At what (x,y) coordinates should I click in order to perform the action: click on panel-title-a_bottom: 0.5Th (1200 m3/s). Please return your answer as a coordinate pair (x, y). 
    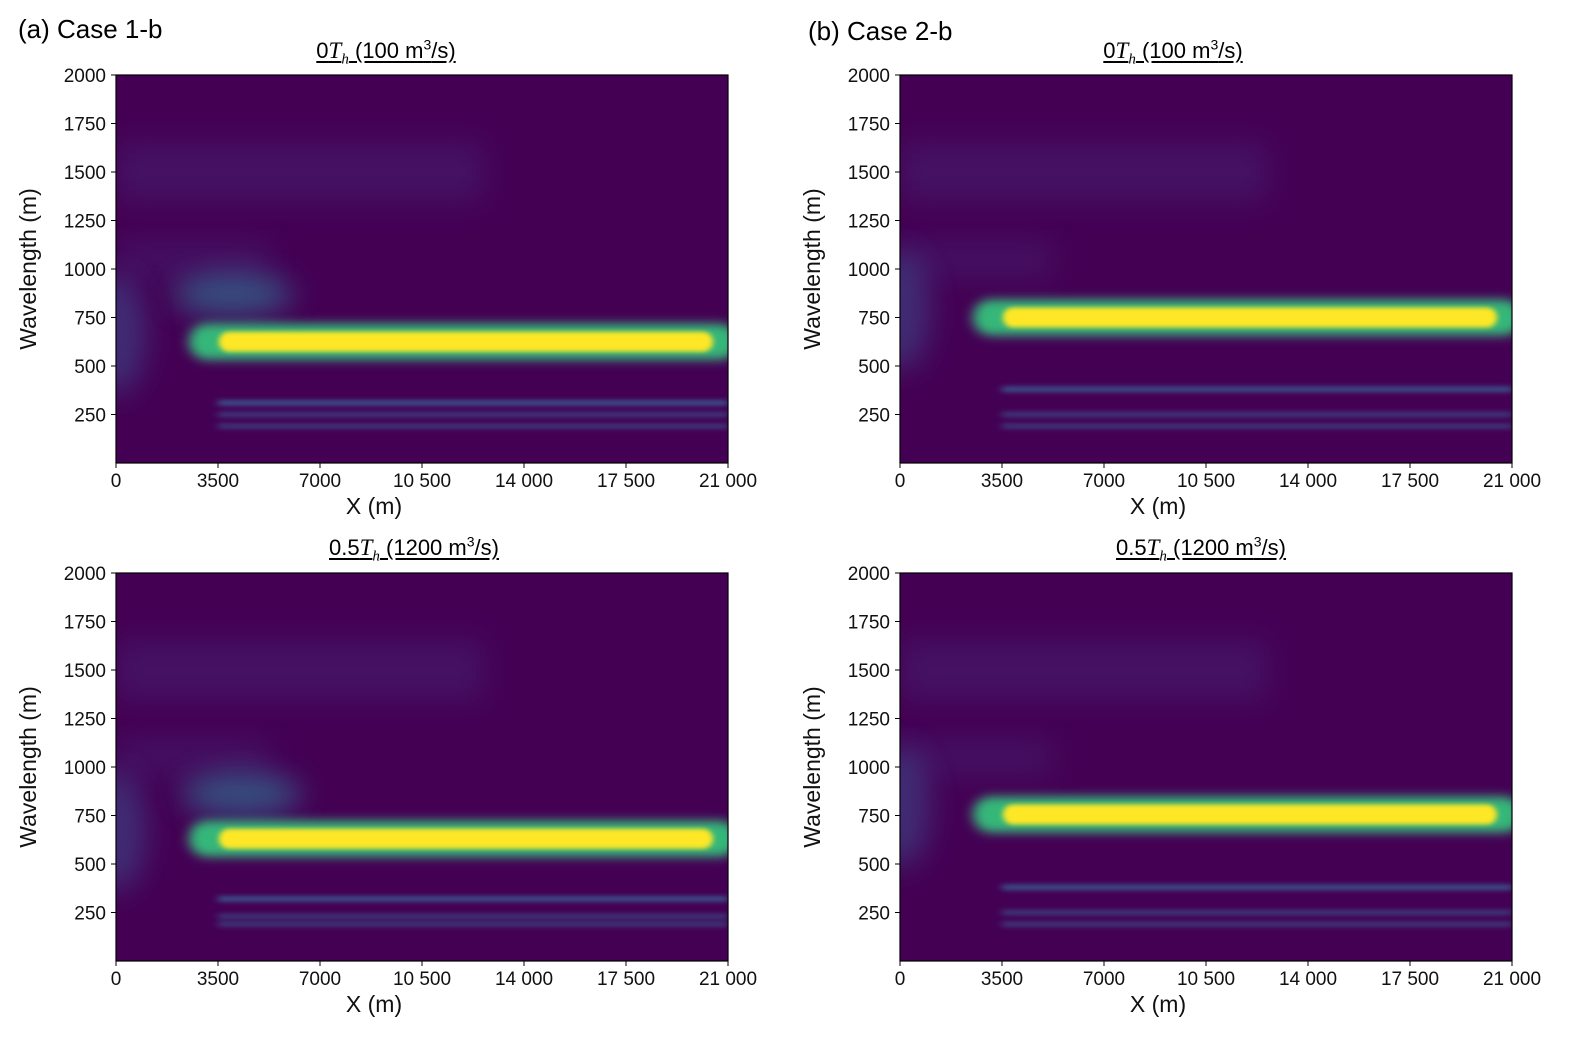
    Looking at the image, I should click on (414, 550).